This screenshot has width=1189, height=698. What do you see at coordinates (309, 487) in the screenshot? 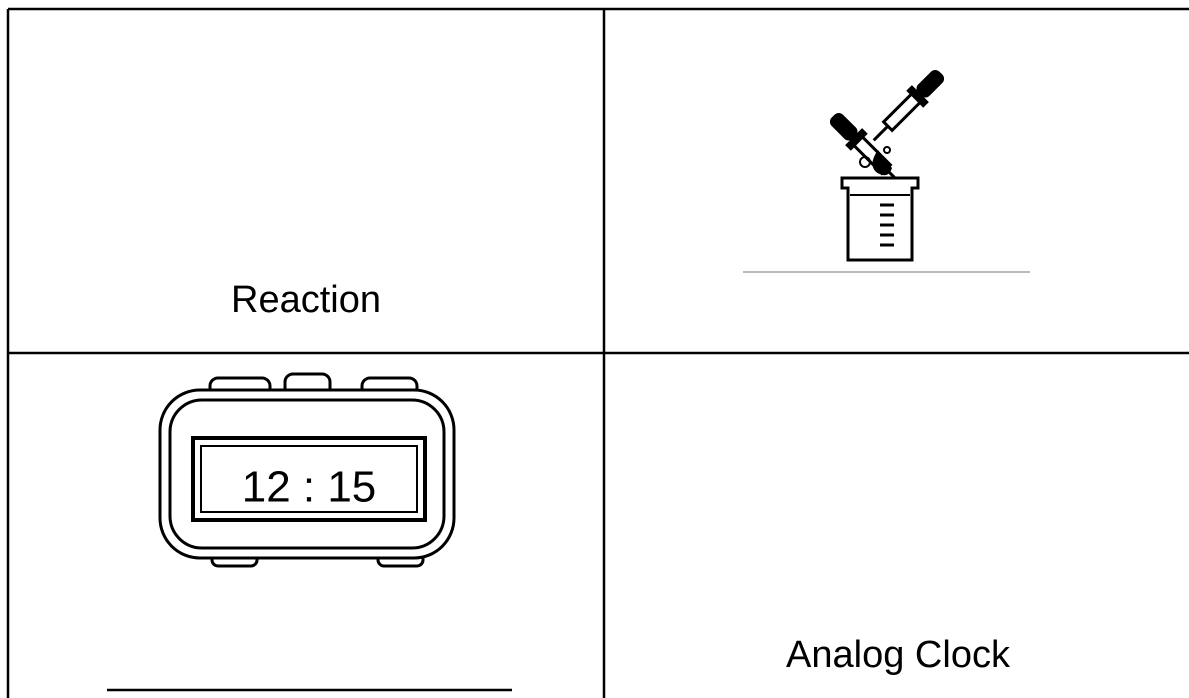
I see `clock-display: 12 : 15` at bounding box center [309, 487].